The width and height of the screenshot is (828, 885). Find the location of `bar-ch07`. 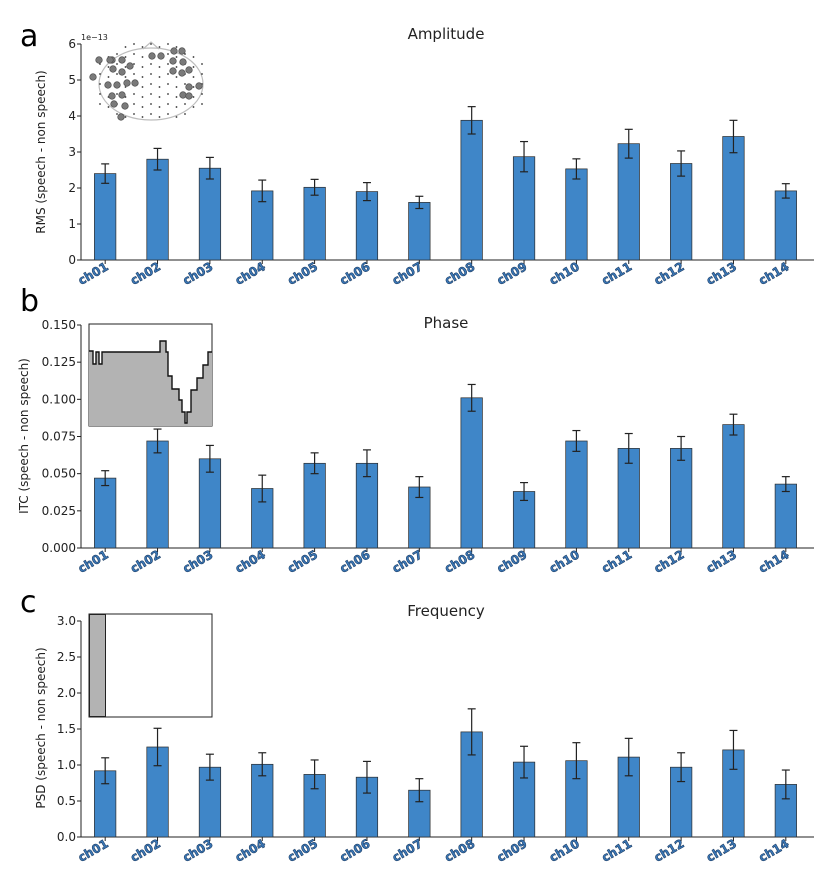

bar-ch07 is located at coordinates (419, 231).